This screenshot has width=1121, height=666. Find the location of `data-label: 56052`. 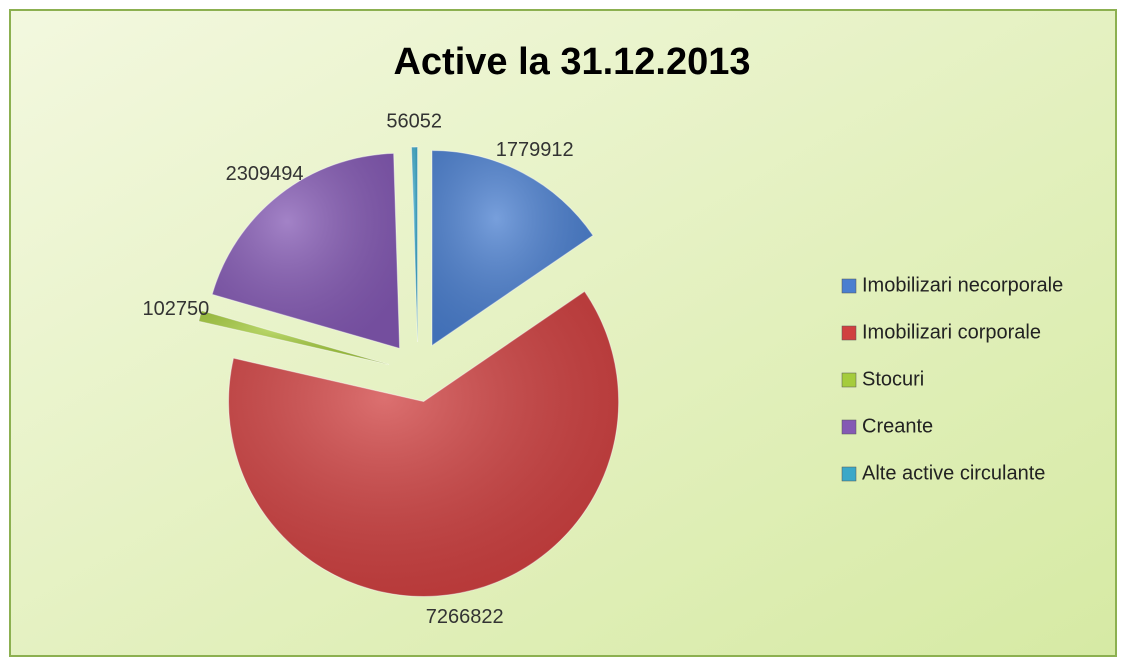

data-label: 56052 is located at coordinates (414, 121).